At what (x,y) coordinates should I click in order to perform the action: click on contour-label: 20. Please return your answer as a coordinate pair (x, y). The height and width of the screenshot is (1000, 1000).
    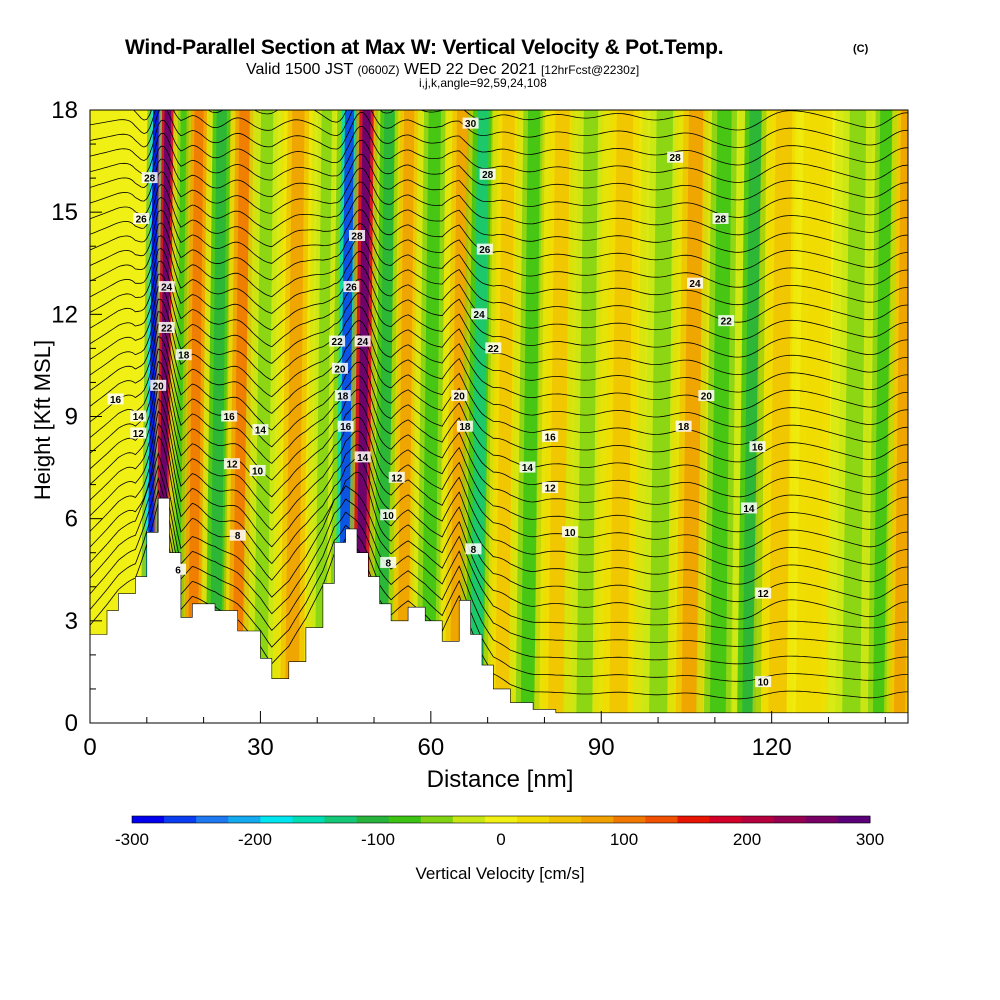
    Looking at the image, I should click on (158, 385).